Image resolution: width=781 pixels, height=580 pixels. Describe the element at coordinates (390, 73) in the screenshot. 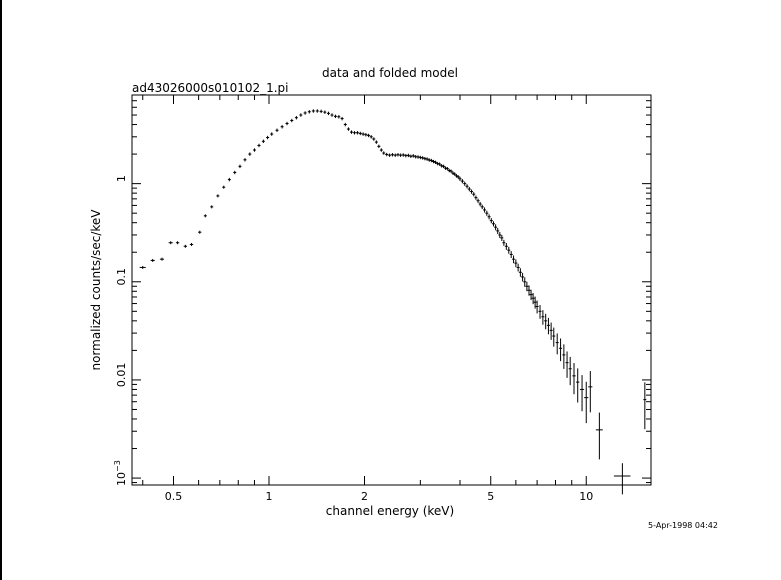

I see `chart-title: data and folded model` at that location.